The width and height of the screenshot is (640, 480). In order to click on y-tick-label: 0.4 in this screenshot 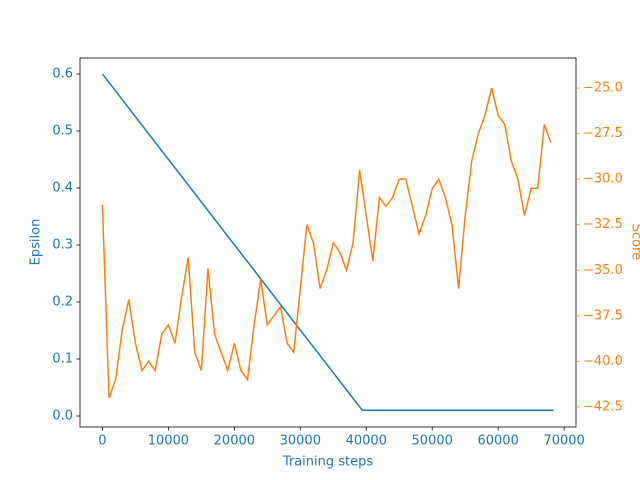, I will do `click(62, 187)`.